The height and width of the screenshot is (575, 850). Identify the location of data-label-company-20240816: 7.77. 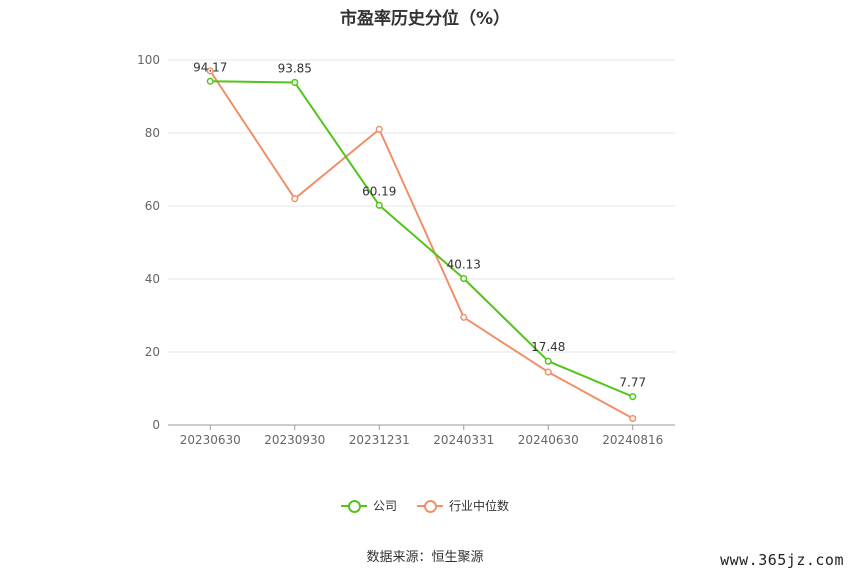
(632, 383).